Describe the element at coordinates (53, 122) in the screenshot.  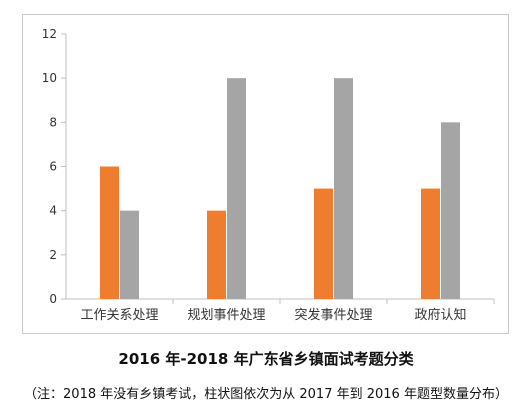
I see `y-tick-label: 8` at that location.